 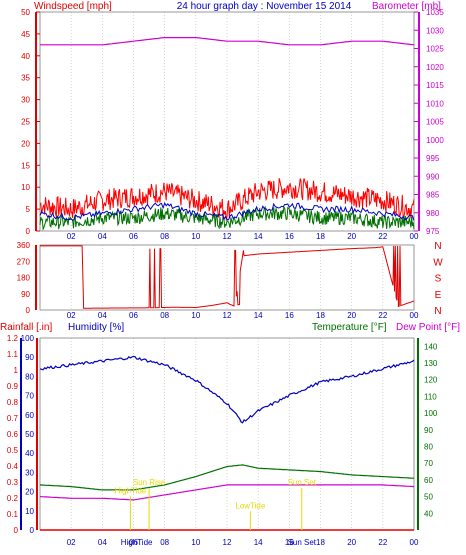 What do you see at coordinates (349, 327) in the screenshot?
I see `temperature-axis-label: Temperature [°F]` at bounding box center [349, 327].